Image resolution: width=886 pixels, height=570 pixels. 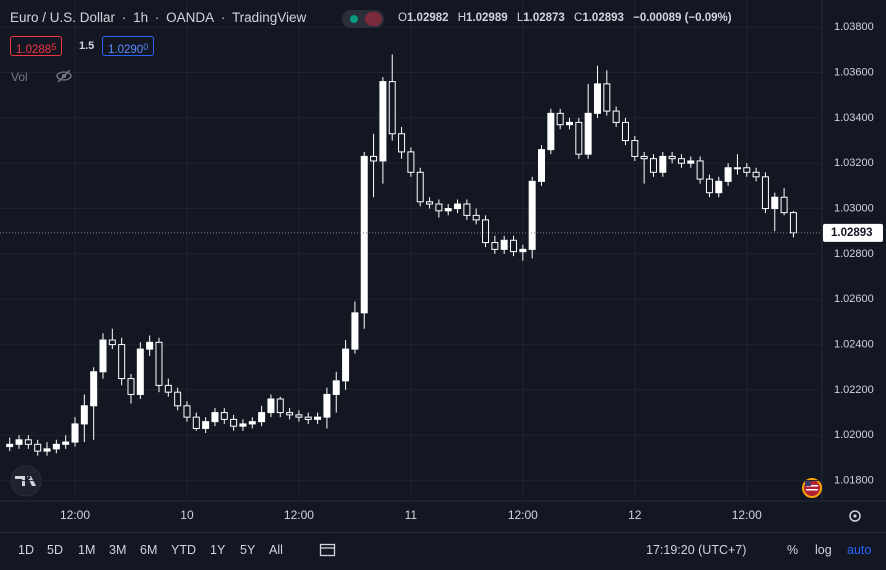 I want to click on market-status, so click(x=363, y=19).